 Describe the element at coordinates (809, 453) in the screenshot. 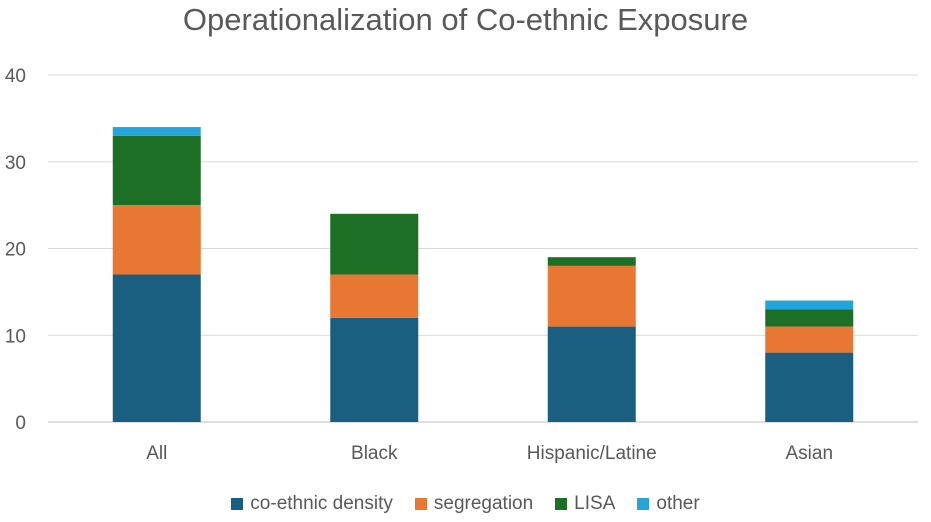

I see `x-tick-label-asian: Asian` at that location.